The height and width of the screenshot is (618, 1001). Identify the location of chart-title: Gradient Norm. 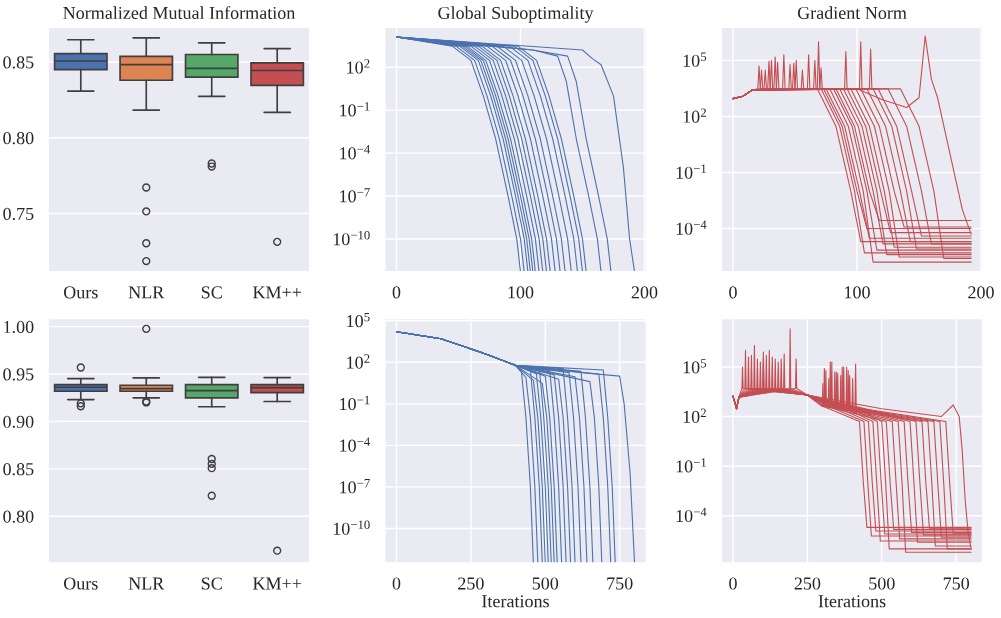
(852, 13).